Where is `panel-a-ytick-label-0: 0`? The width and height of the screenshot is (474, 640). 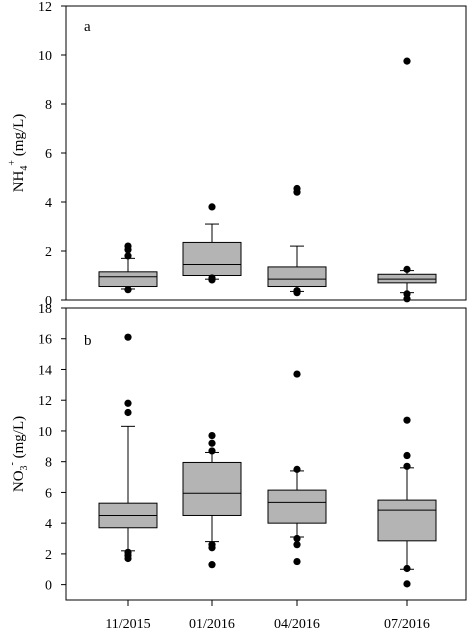 panel-a-ytick-label-0: 0 is located at coordinates (48, 301).